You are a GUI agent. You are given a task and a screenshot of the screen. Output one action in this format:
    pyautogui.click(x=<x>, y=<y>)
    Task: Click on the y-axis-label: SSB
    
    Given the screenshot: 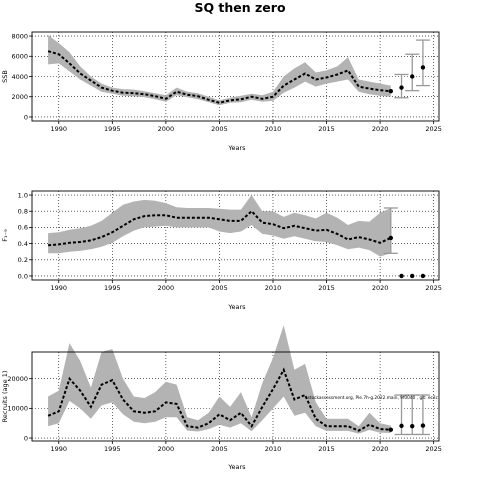 What is the action you would take?
    pyautogui.click(x=5, y=76)
    